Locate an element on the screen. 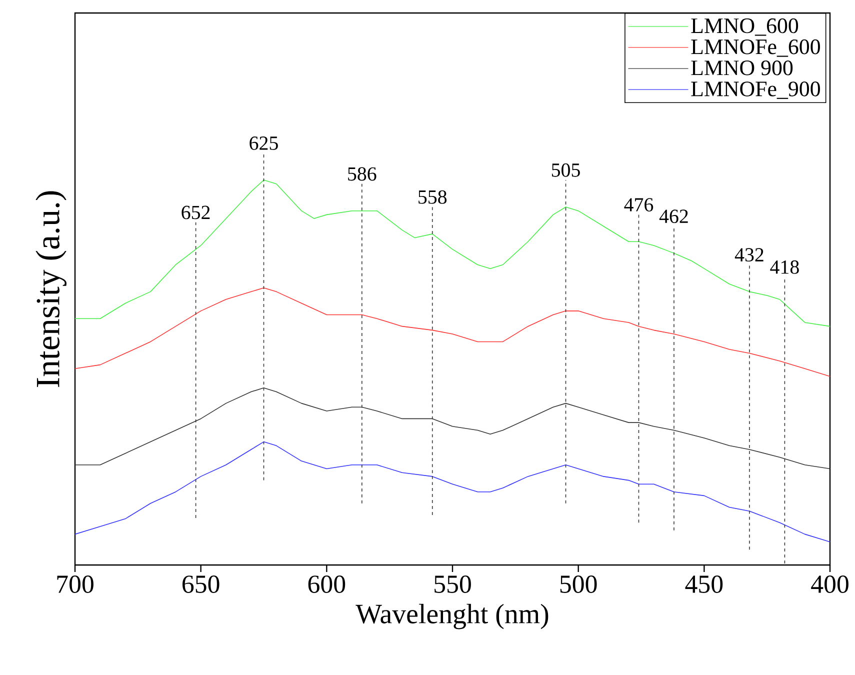 The height and width of the screenshot is (675, 855). legend-label: LMNO 900 is located at coordinates (742, 68).